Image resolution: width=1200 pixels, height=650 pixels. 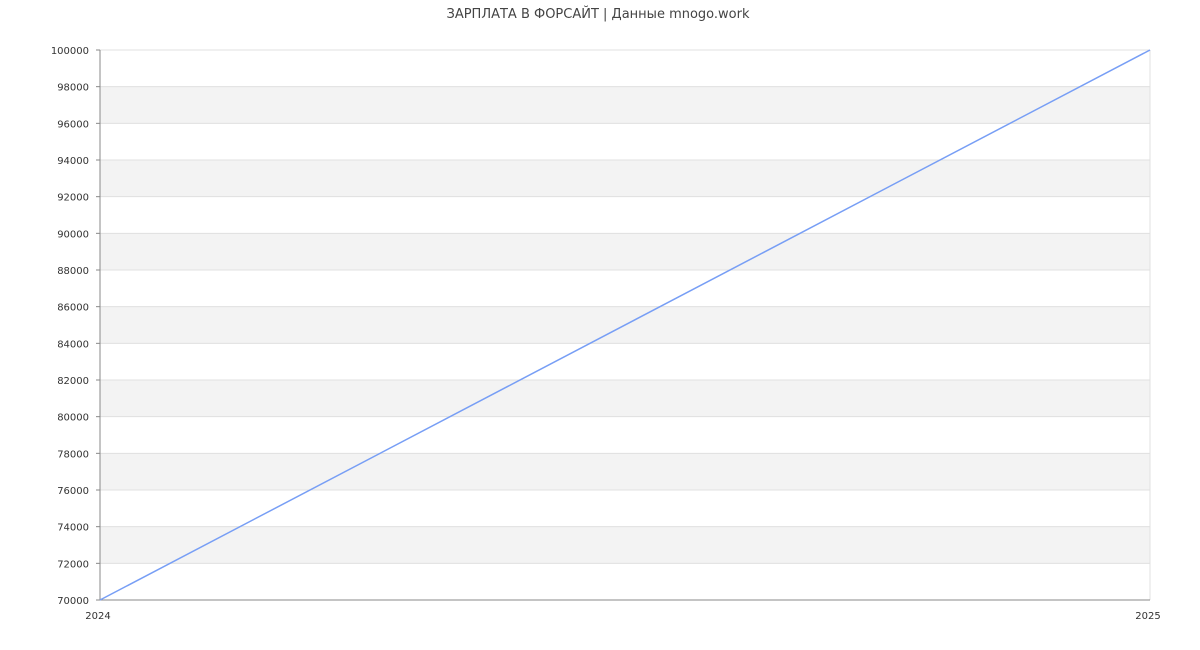 What do you see at coordinates (1147, 616) in the screenshot?
I see `x-tick-label: 2025` at bounding box center [1147, 616].